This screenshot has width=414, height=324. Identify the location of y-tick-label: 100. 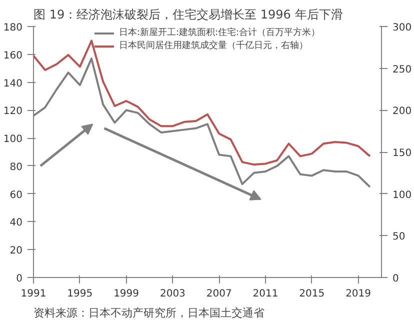
(13, 140).